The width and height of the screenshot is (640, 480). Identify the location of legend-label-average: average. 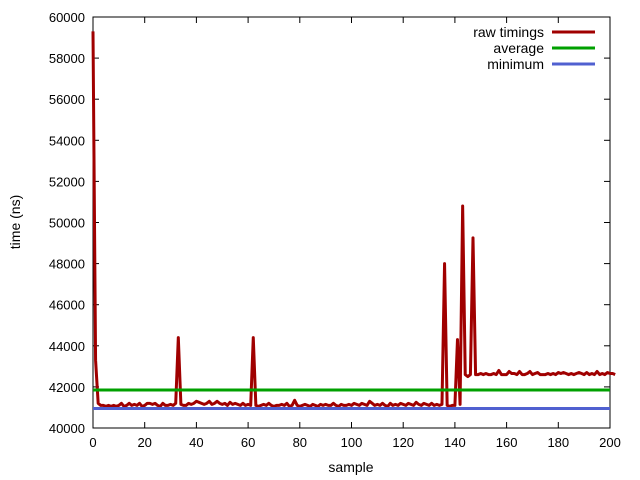
(518, 48).